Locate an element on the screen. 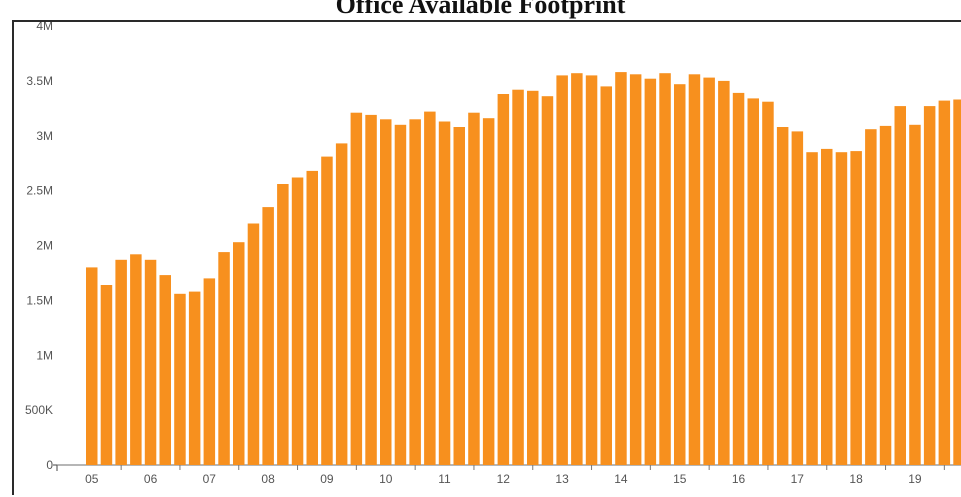  y-tick-label: 4M is located at coordinates (44, 27).